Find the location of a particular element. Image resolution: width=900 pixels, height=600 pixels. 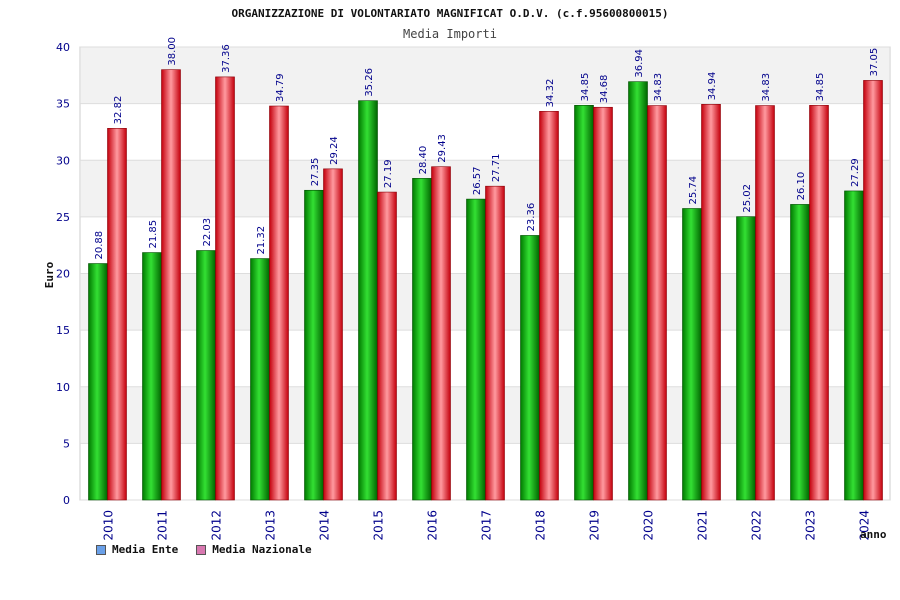

value-label: 26.57 is located at coordinates (477, 180).